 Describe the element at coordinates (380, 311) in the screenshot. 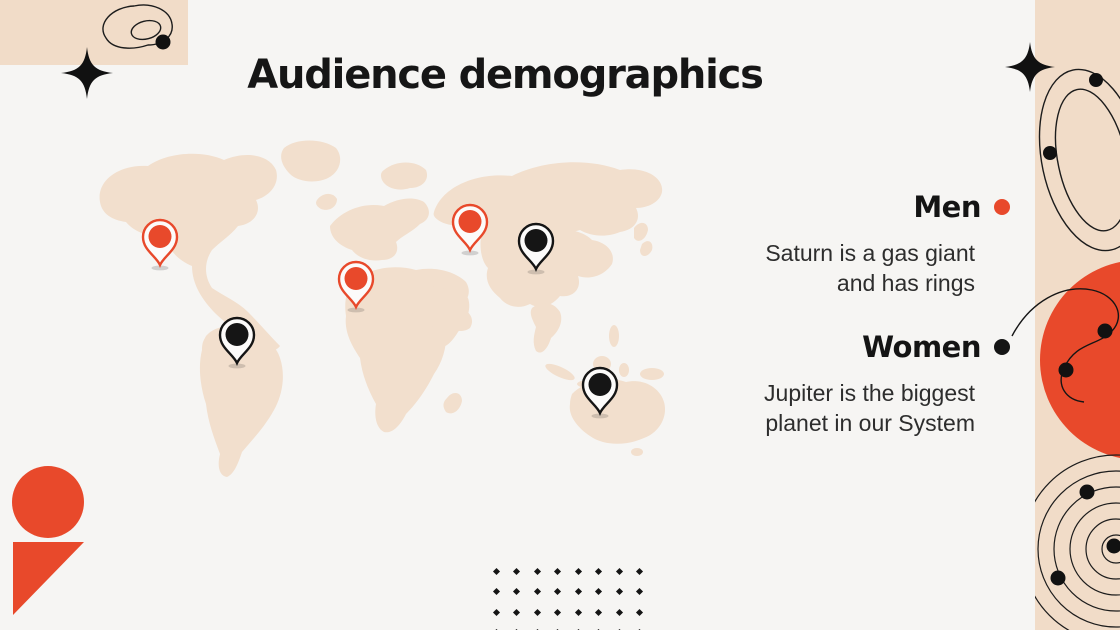

I see `map-pins-layer` at that location.